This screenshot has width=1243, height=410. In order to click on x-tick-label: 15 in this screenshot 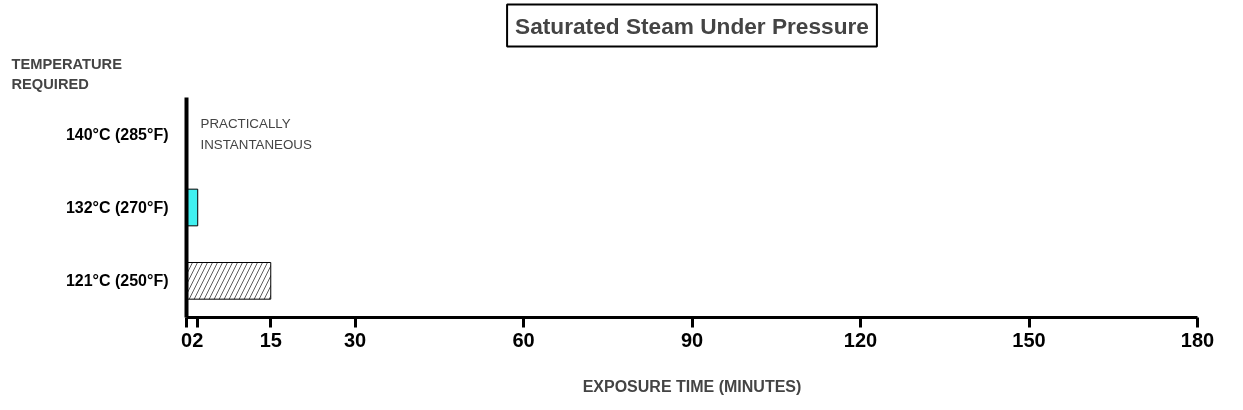, I will do `click(270, 339)`.